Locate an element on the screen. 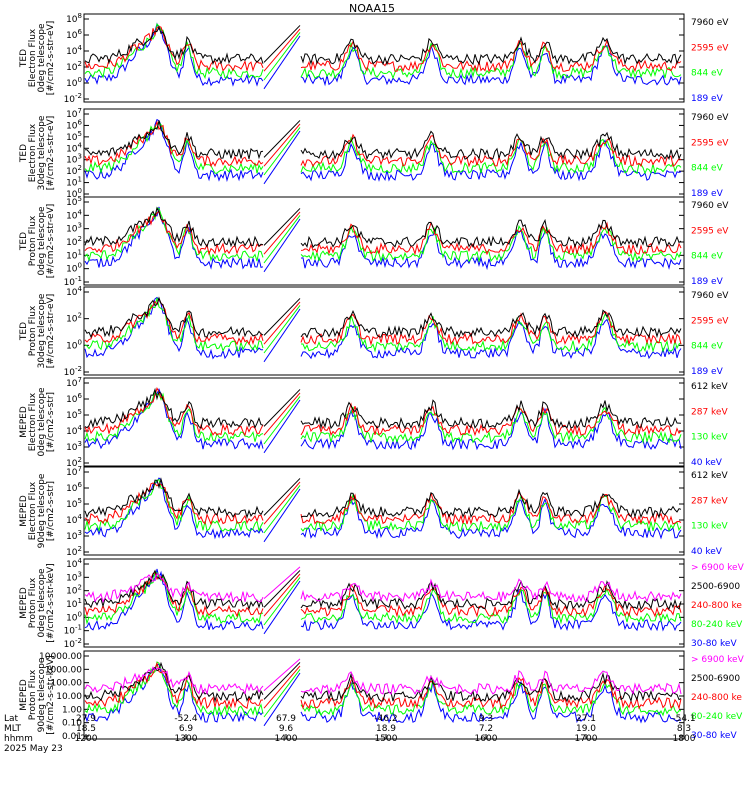 The image size is (750, 804). legend-entry: 2595 eV is located at coordinates (710, 143).